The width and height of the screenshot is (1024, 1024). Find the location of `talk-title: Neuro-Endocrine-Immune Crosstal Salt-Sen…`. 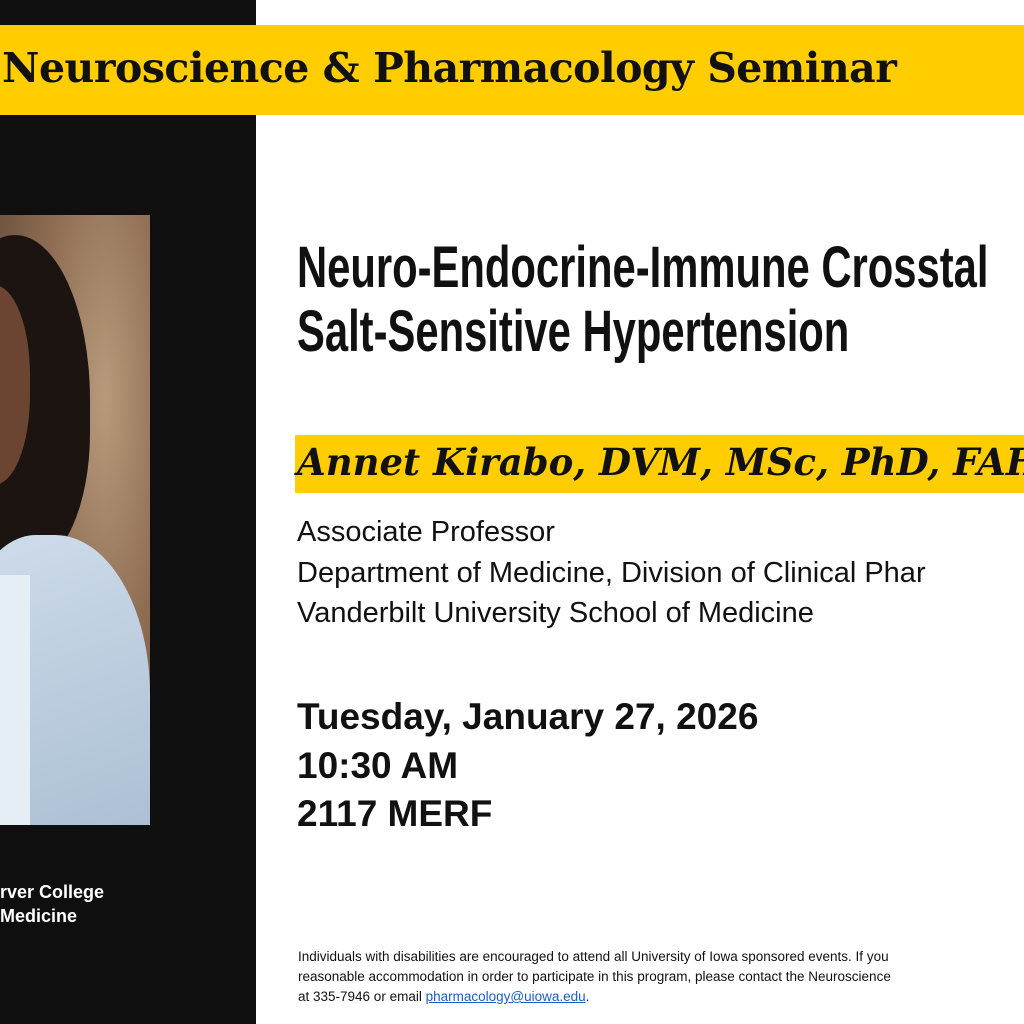

talk-title: Neuro-Endocrine-Immune Crosstal Salt-Sen… is located at coordinates (643, 299).